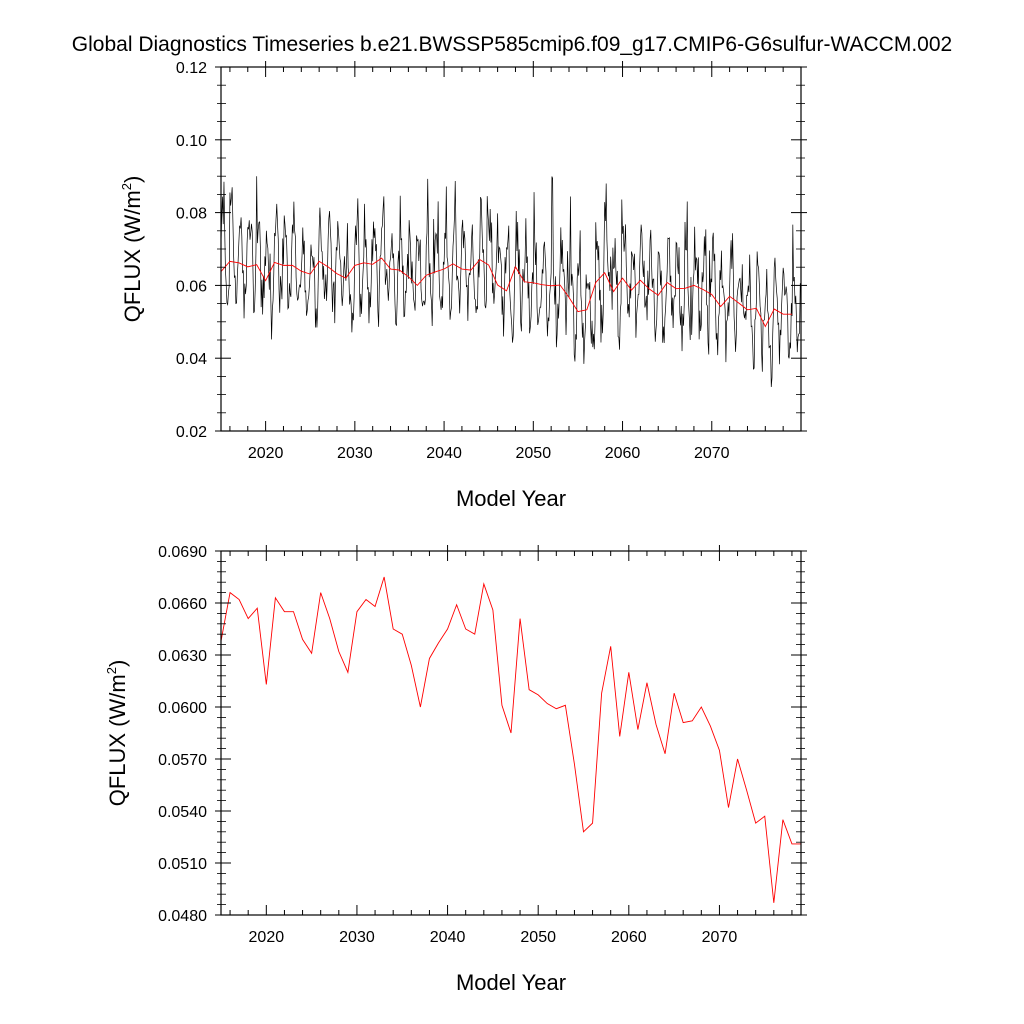 This screenshot has width=1024, height=1024. What do you see at coordinates (182, 656) in the screenshot?
I see `y-tick-label: 0.0630` at bounding box center [182, 656].